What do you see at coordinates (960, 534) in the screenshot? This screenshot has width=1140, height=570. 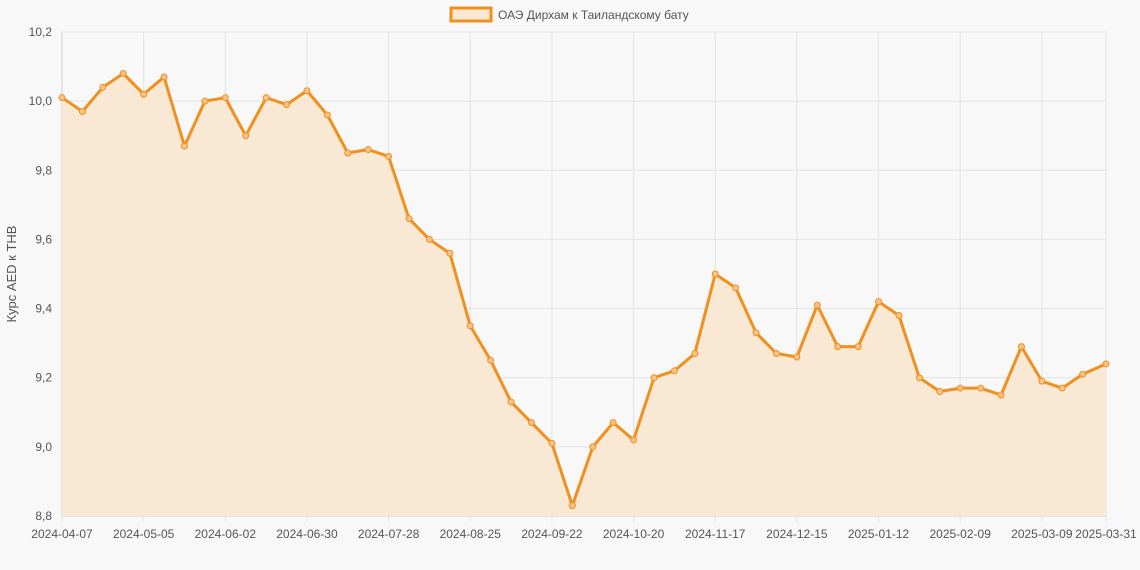 I see `x-tick-label: 2025-02-09` at bounding box center [960, 534].